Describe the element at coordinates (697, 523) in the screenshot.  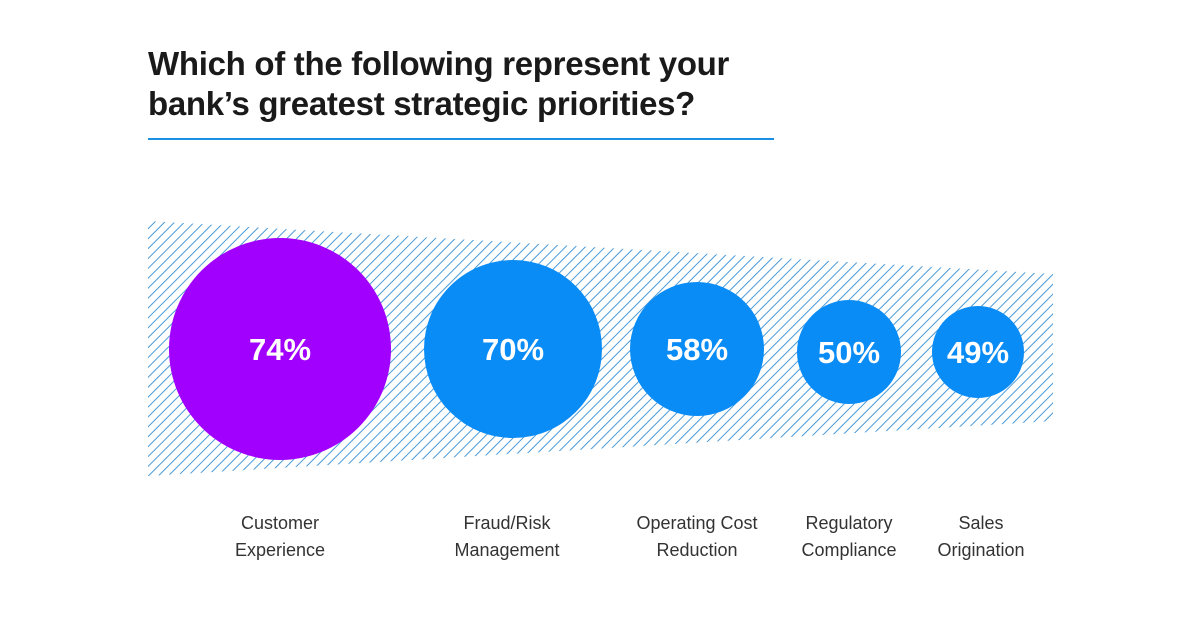
I see `category-label-line: Operating Cost` at that location.